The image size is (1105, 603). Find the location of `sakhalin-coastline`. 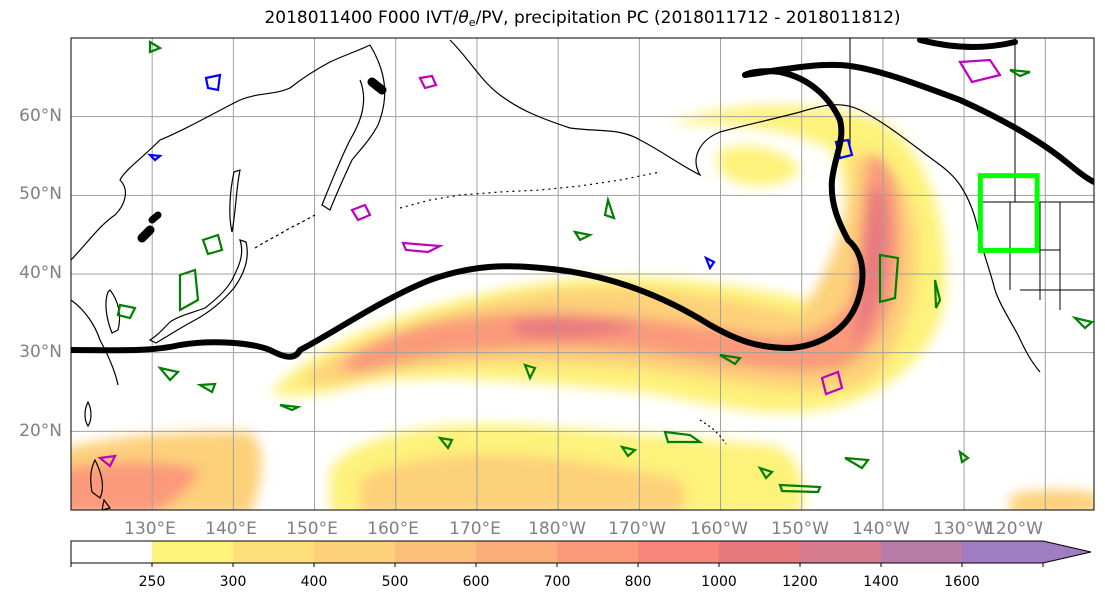

sakhalin-coastline is located at coordinates (235, 201).